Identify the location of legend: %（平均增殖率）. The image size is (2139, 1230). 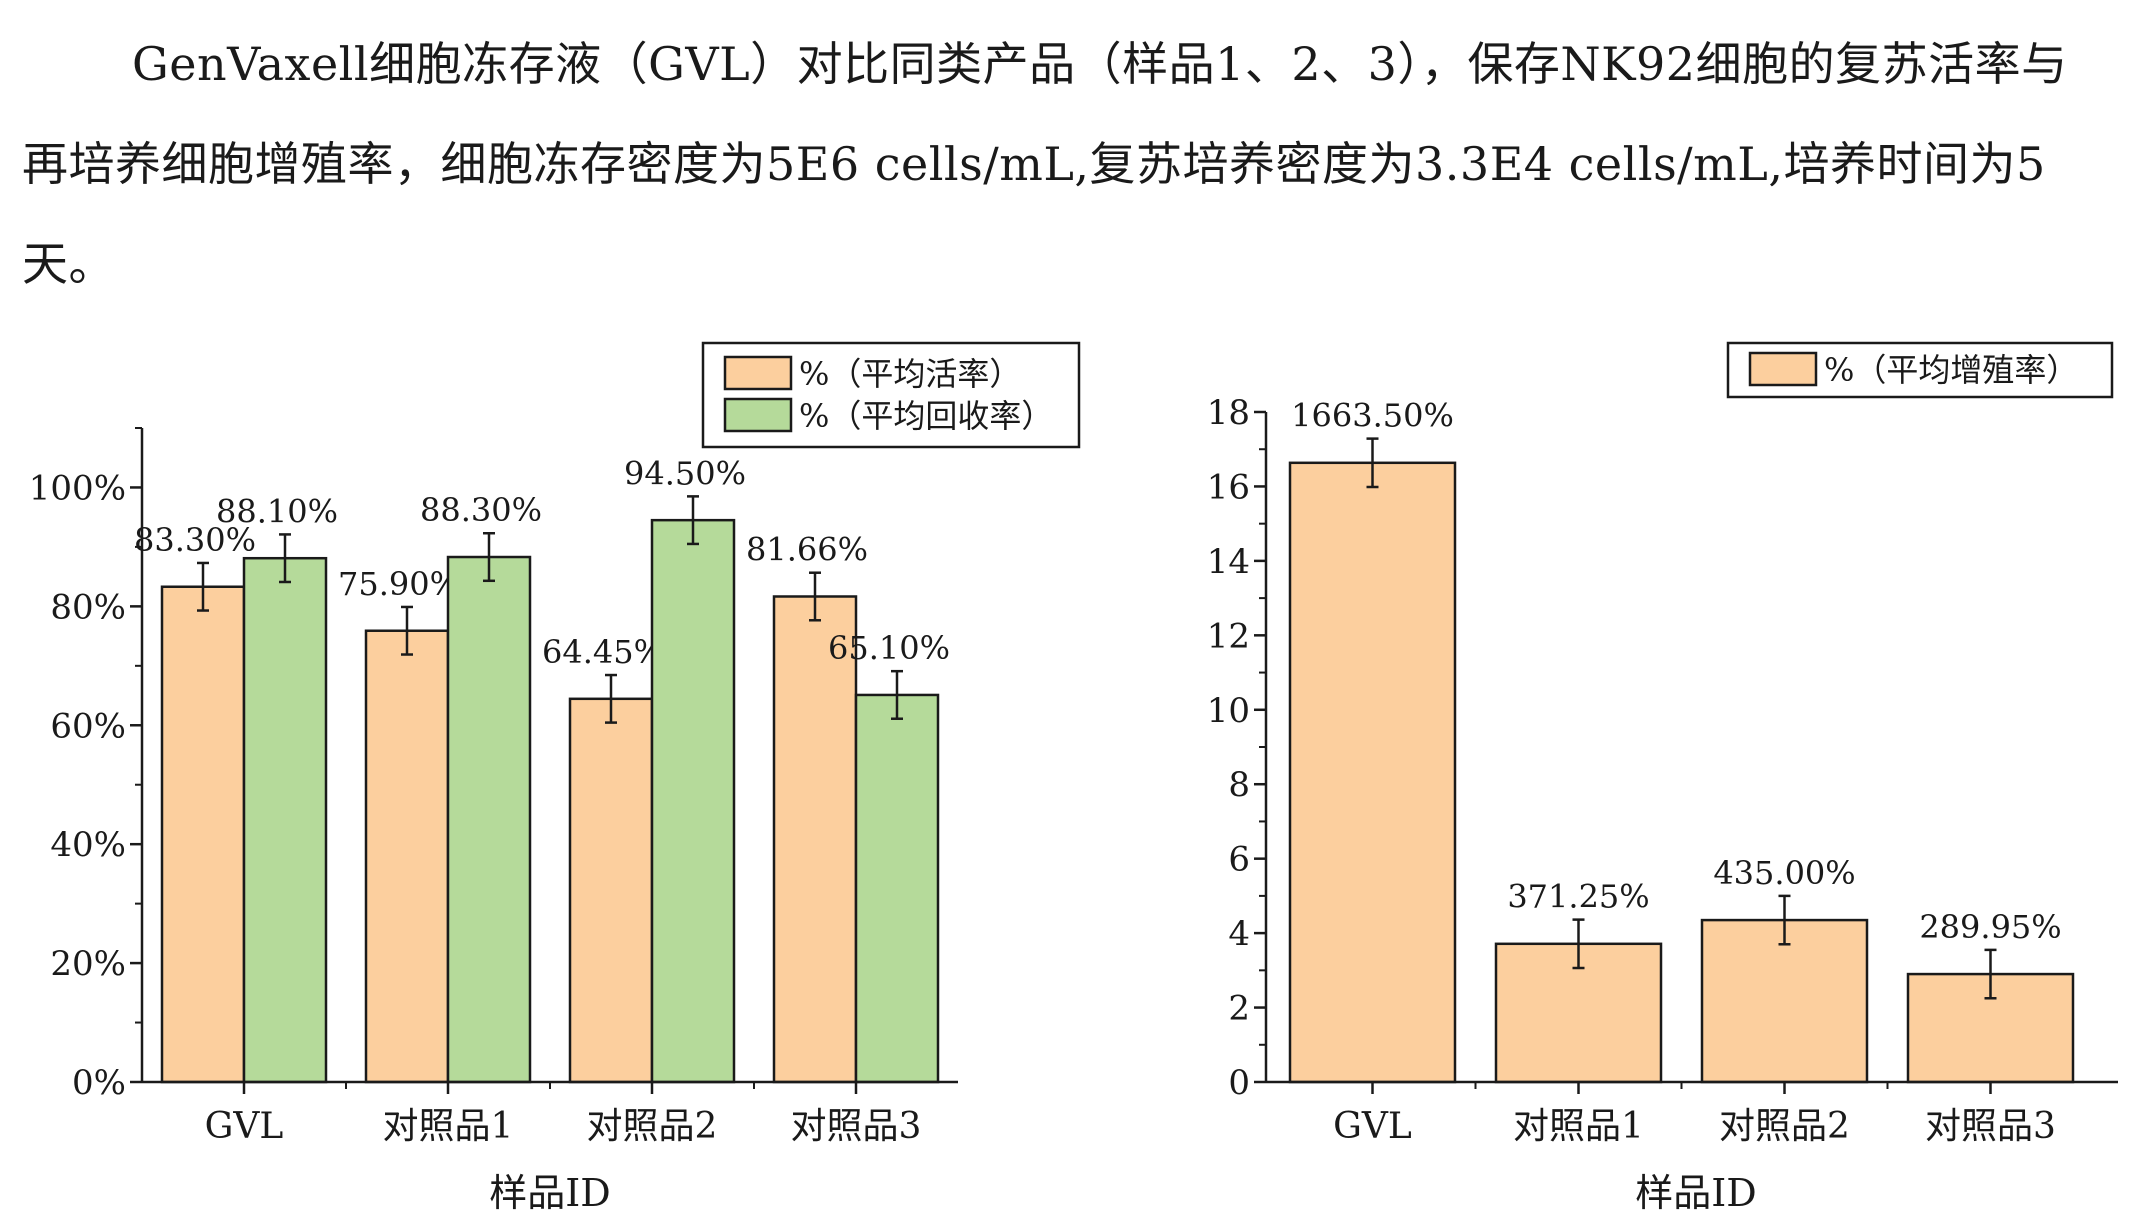
(1920, 370).